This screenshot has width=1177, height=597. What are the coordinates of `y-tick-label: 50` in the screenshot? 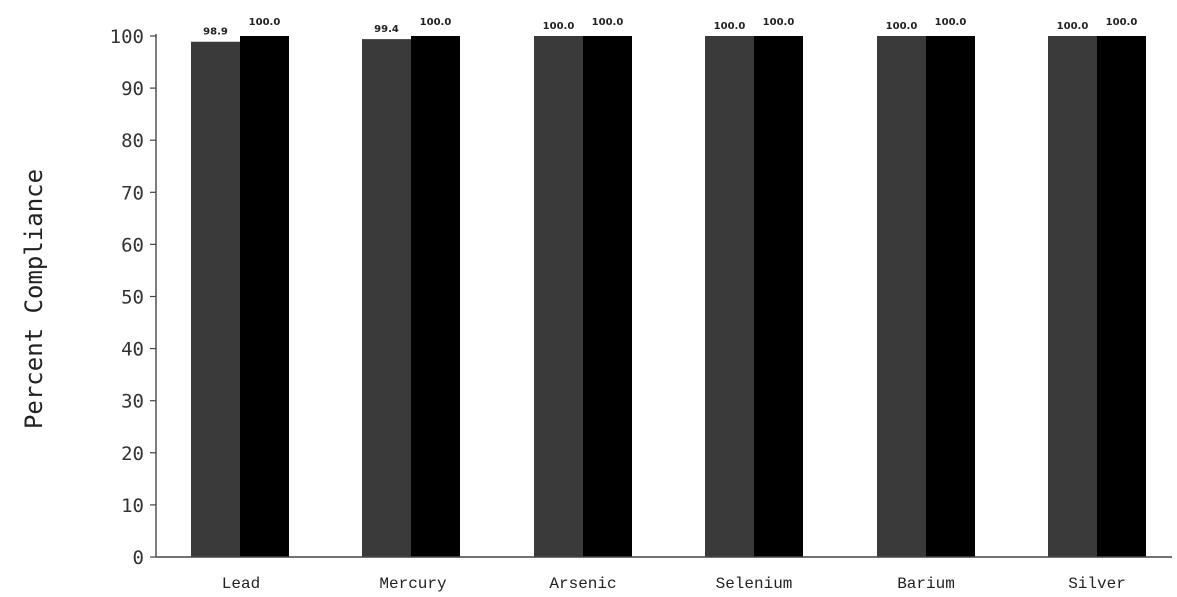 It's located at (132, 298).